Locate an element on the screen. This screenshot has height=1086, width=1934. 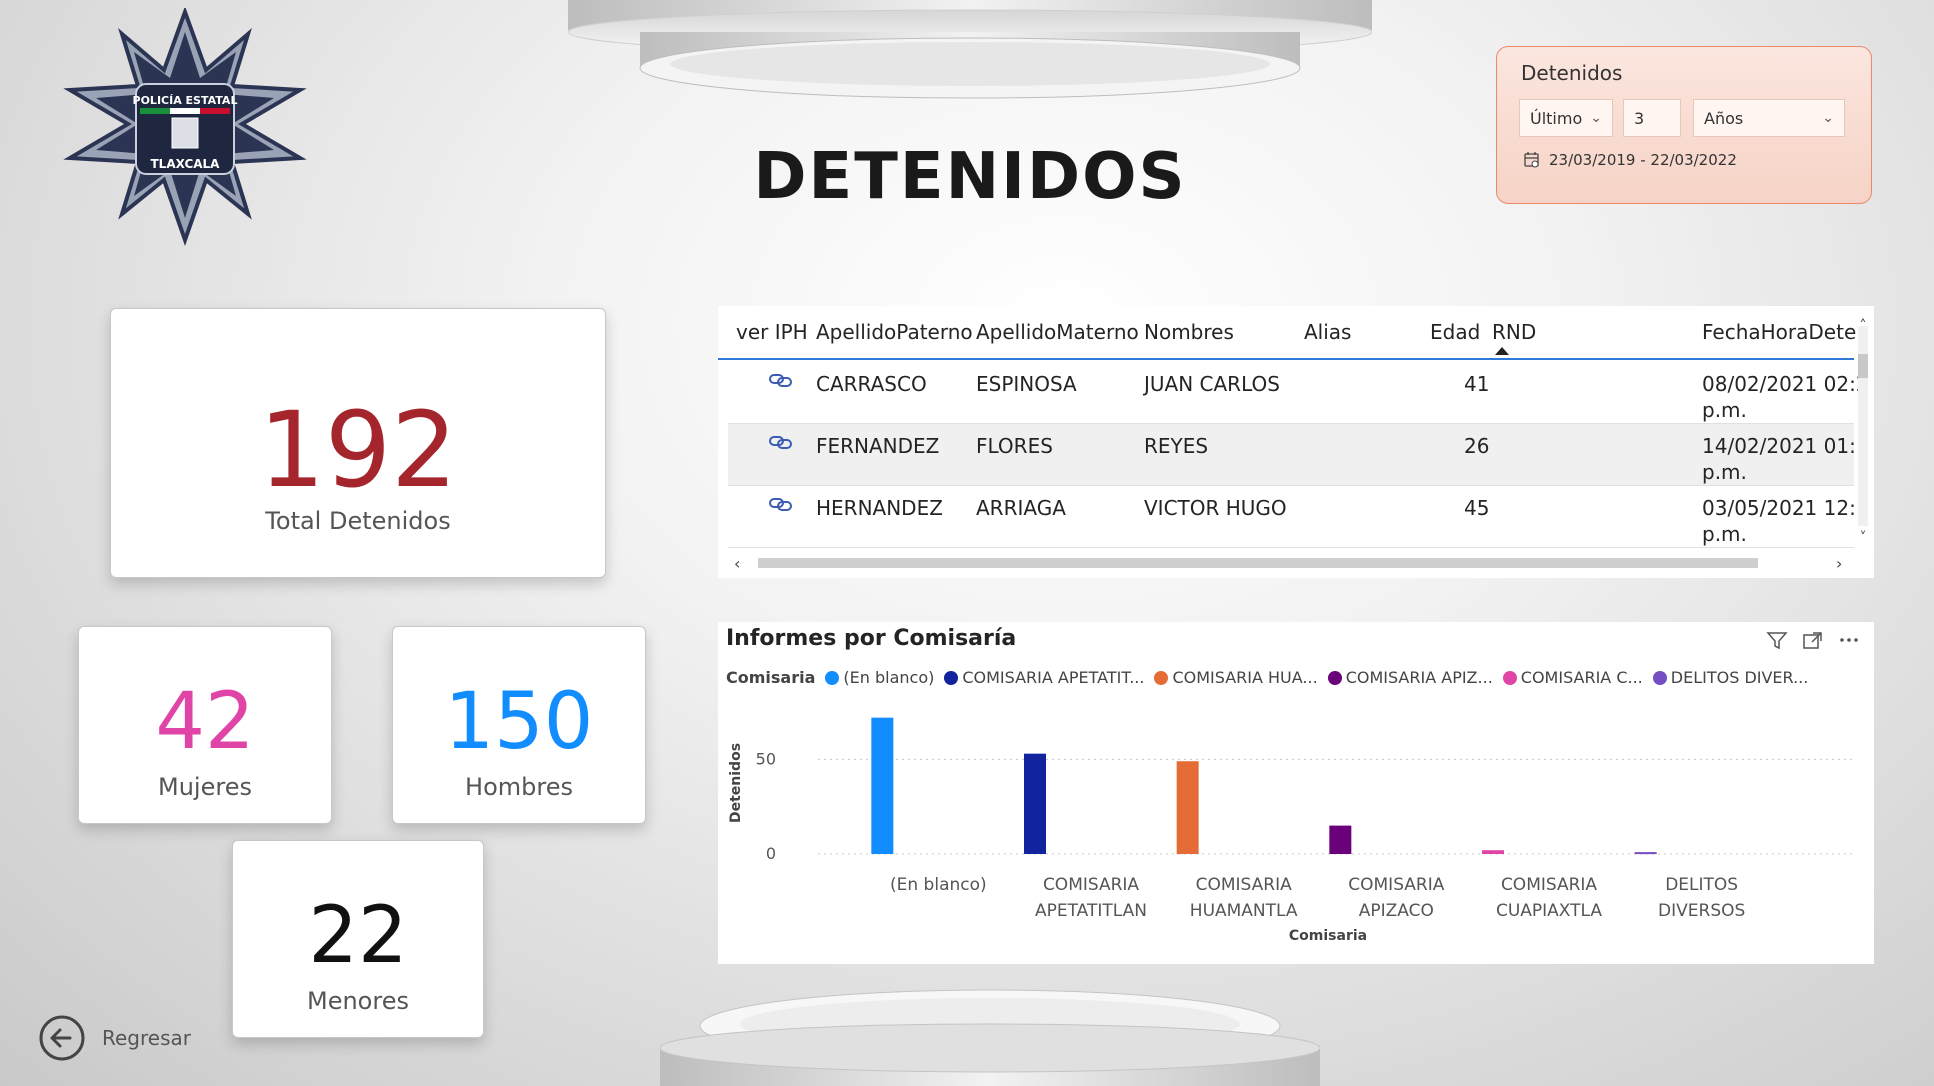
chart-toolbar is located at coordinates (1813, 640).